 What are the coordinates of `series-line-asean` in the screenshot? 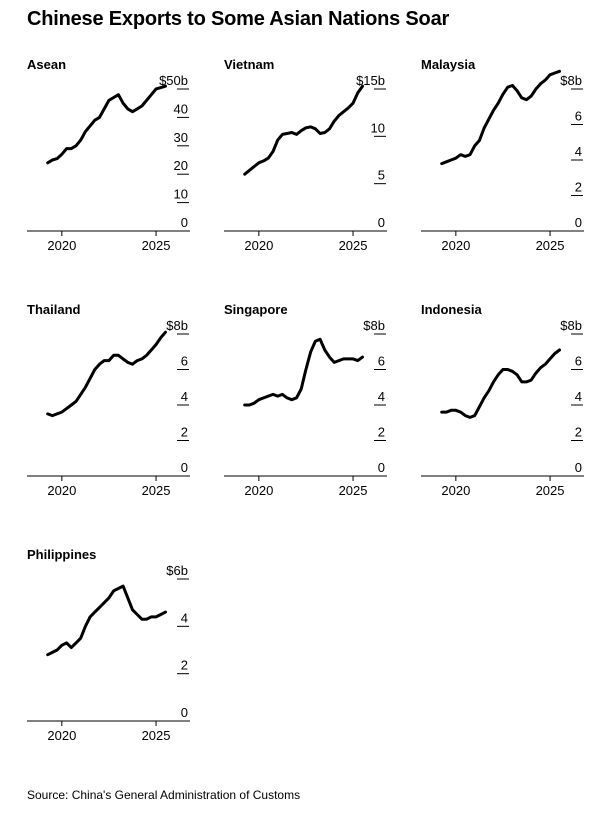 It's located at (106, 124).